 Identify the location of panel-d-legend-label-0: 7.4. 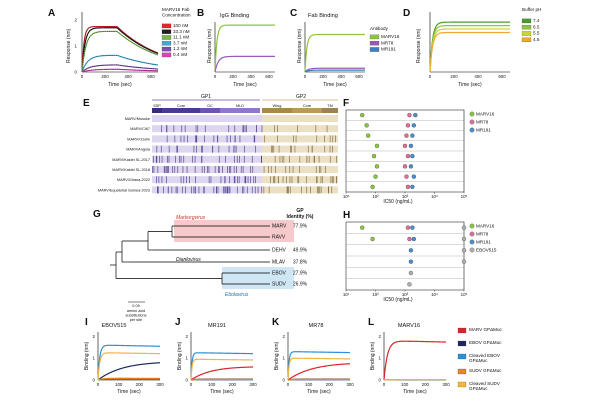
(536, 20).